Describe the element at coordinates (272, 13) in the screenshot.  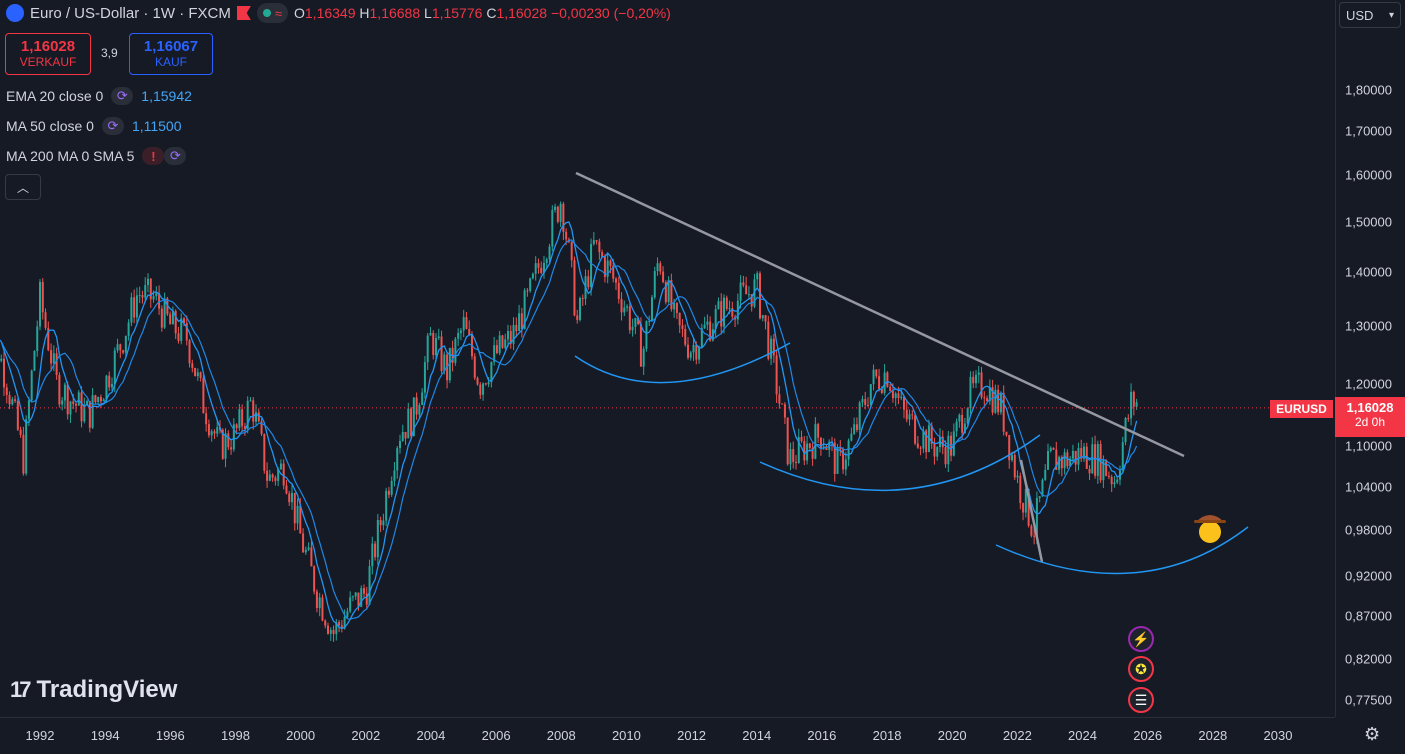
I see `market-status: ≈` at that location.